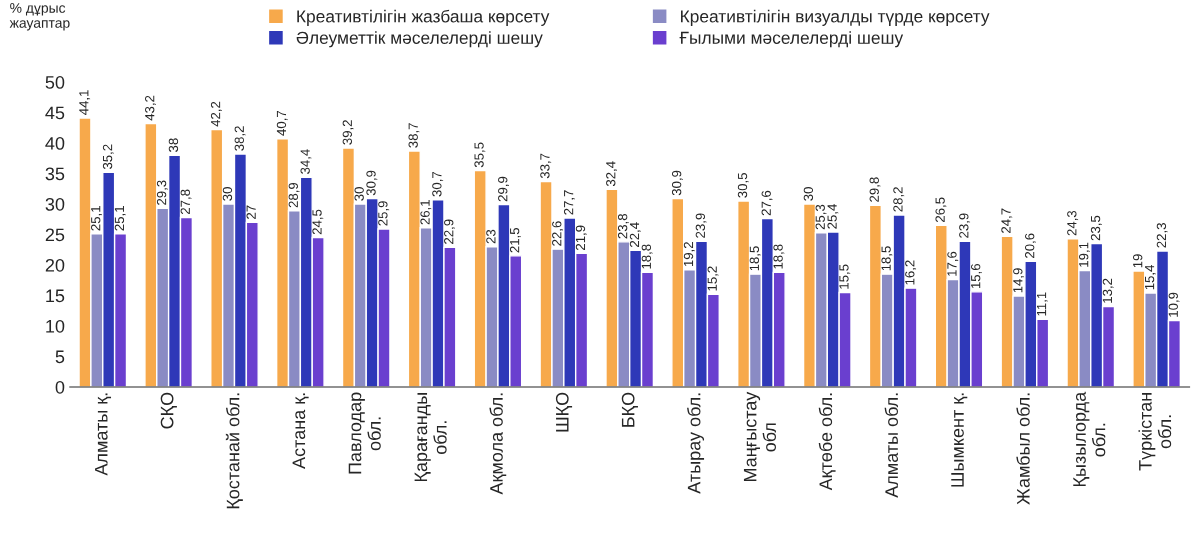  What do you see at coordinates (85, 102) in the screenshot?
I see `data-label: 44,1` at bounding box center [85, 102].